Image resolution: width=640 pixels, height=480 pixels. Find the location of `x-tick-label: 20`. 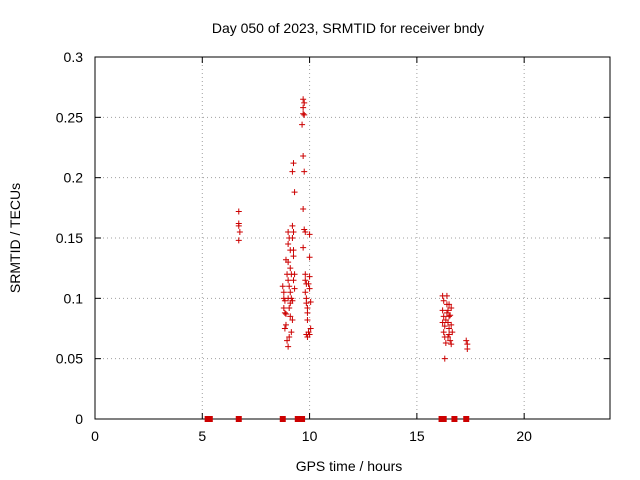

x-tick-label: 20 is located at coordinates (524, 436).